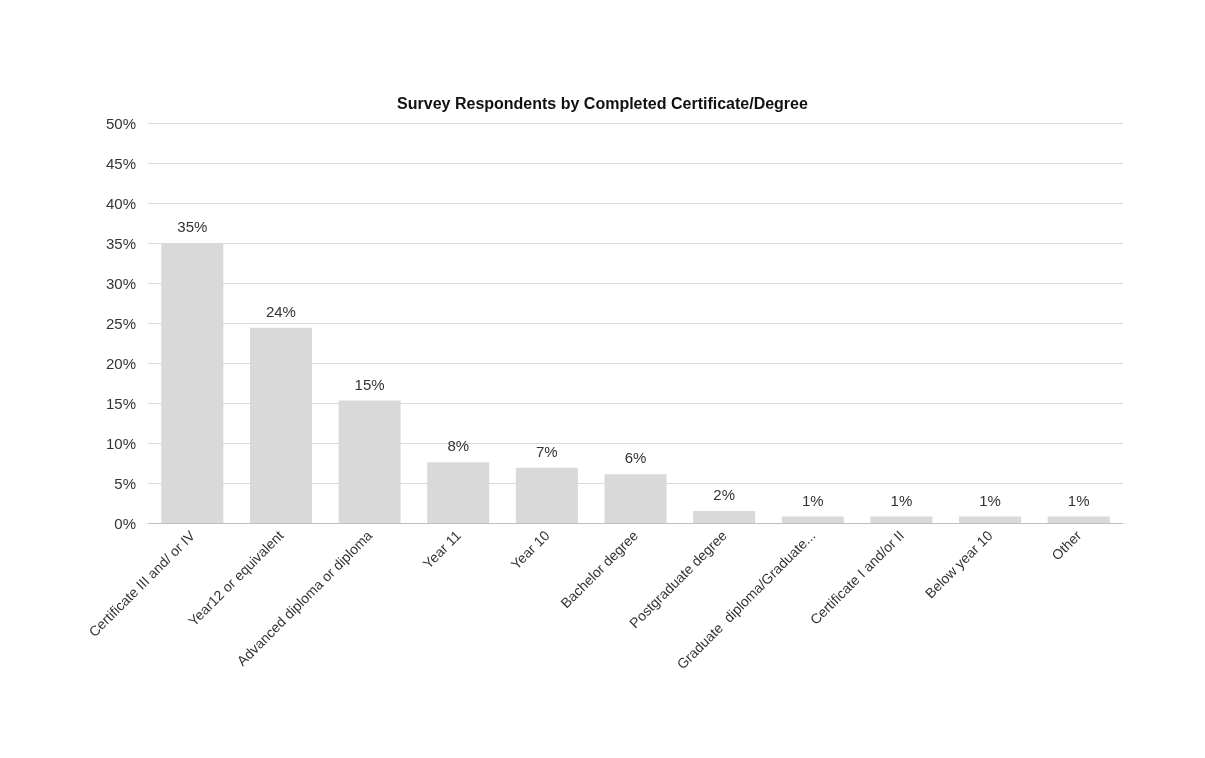 The width and height of the screenshot is (1205, 758). Describe the element at coordinates (120, 363) in the screenshot. I see `y-tick-label: 20%` at that location.